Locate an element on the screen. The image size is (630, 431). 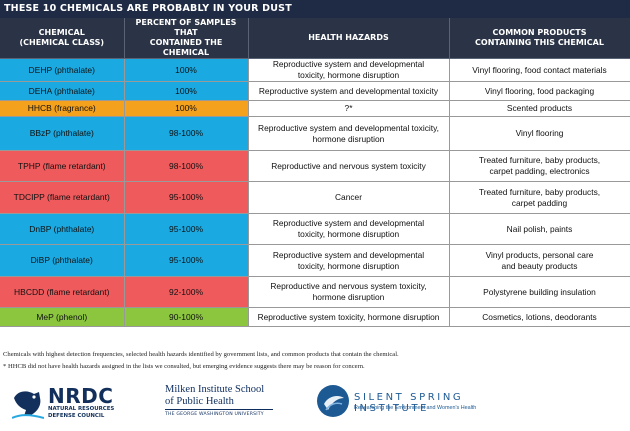
table-row: HHCB (fragrance) 100% ?* Scented products is located at coordinates (315, 108).